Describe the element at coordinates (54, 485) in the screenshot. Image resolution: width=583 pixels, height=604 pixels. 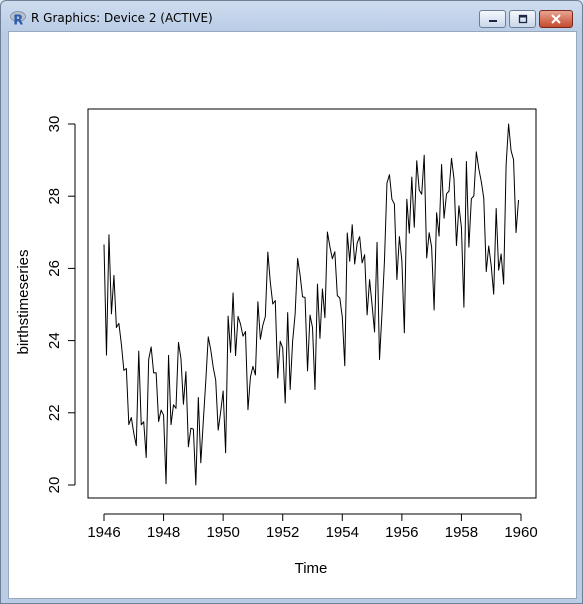
I see `y-tick-label: 20` at that location.